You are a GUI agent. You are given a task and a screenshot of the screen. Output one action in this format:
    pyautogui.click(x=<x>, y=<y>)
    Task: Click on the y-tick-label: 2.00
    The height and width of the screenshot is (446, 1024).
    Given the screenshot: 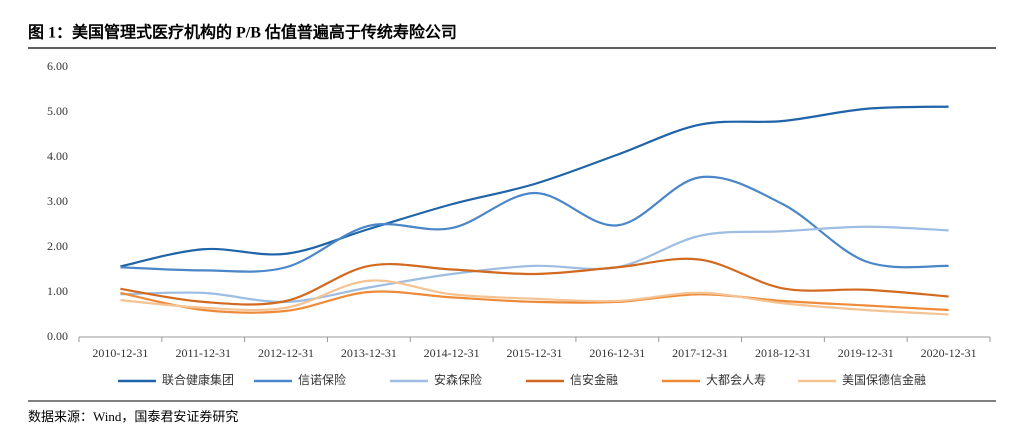 What is the action you would take?
    pyautogui.click(x=57, y=246)
    